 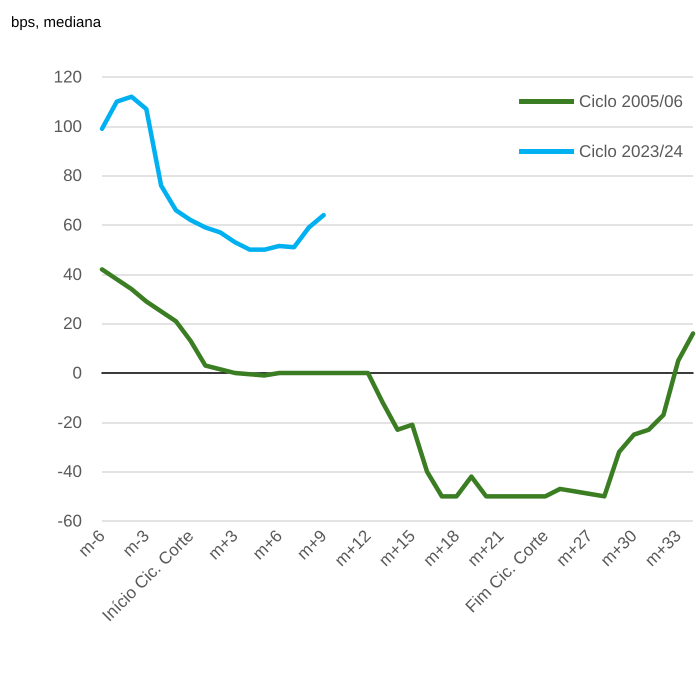 What do you see at coordinates (72, 225) in the screenshot?
I see `y-tick-label: 60` at bounding box center [72, 225].